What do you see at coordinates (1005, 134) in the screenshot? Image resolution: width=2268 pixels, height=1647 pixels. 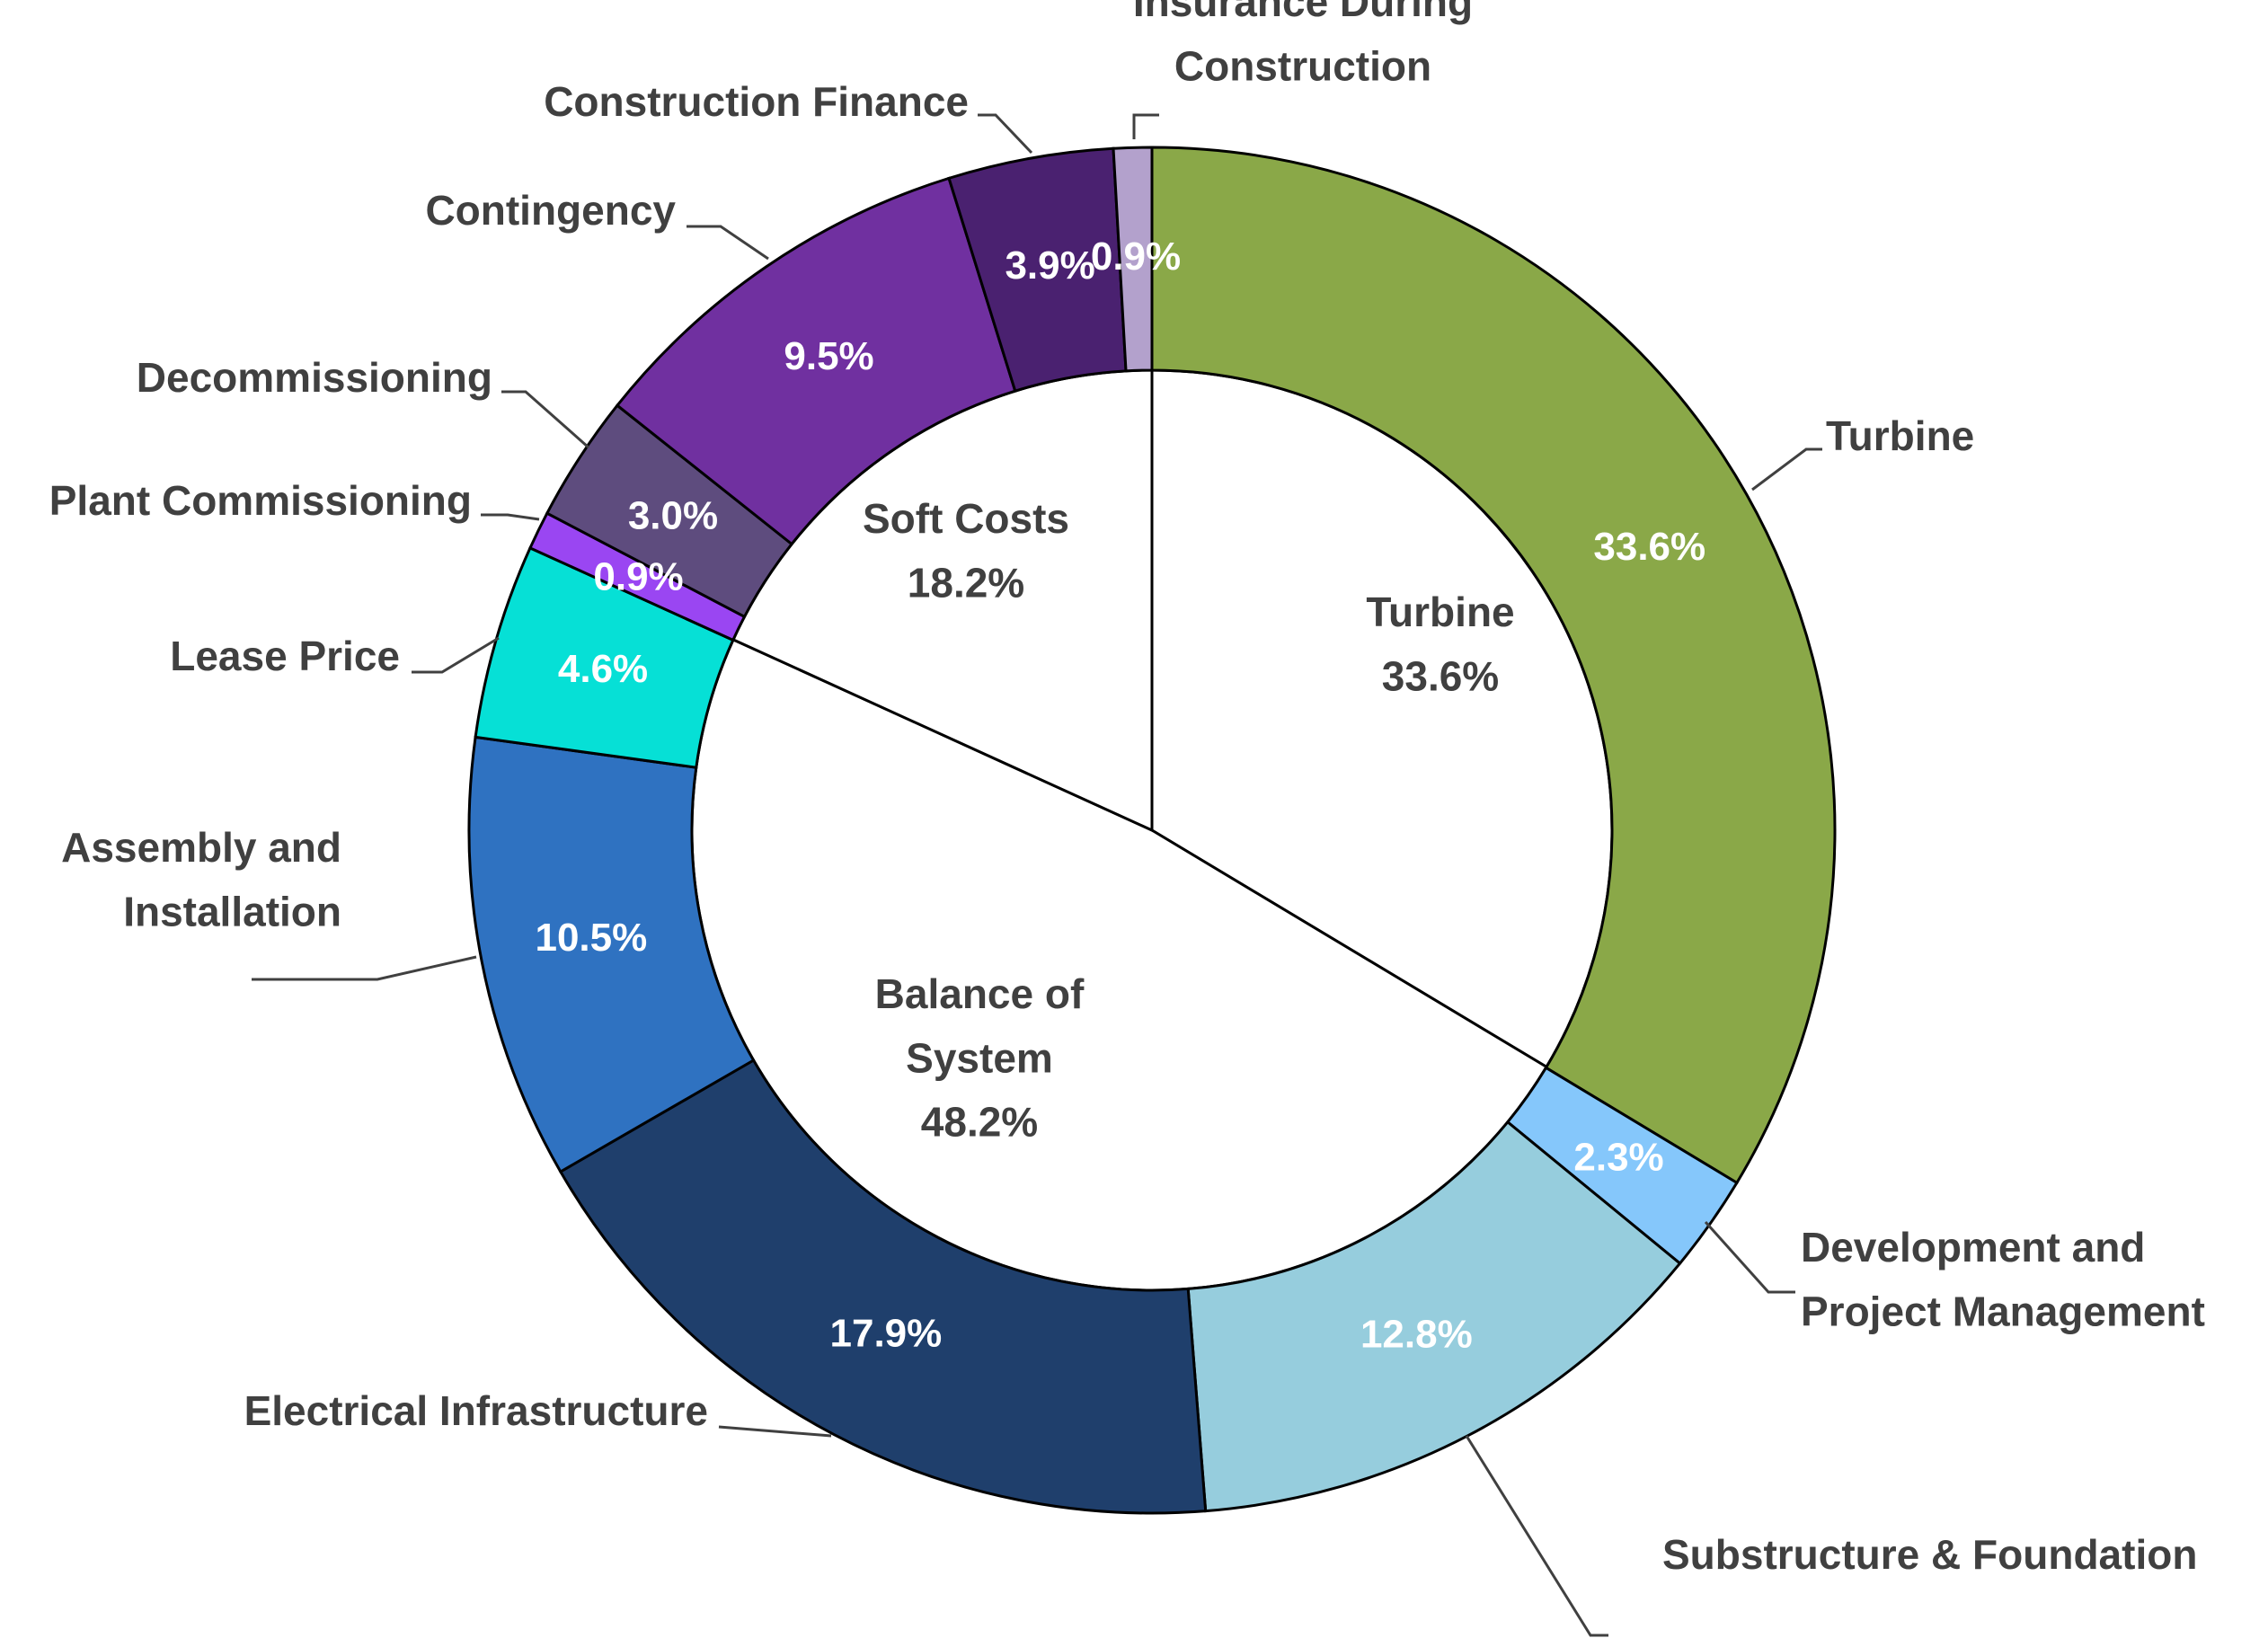 I see `leader-line-construction-finance` at bounding box center [1005, 134].